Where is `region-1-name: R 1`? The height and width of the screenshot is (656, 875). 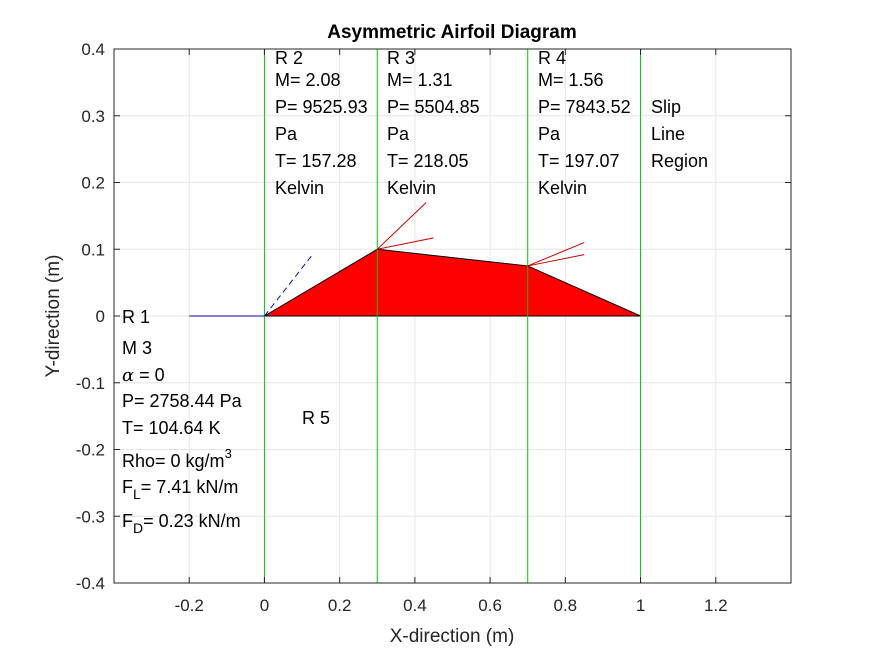 region-1-name: R 1 is located at coordinates (136, 317).